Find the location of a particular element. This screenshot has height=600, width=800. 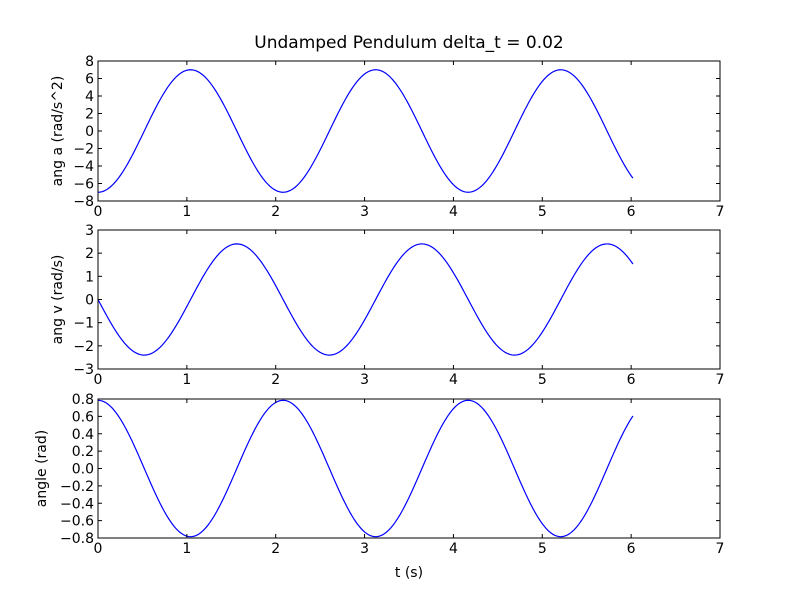

y-tick-label: 3 is located at coordinates (89, 231).